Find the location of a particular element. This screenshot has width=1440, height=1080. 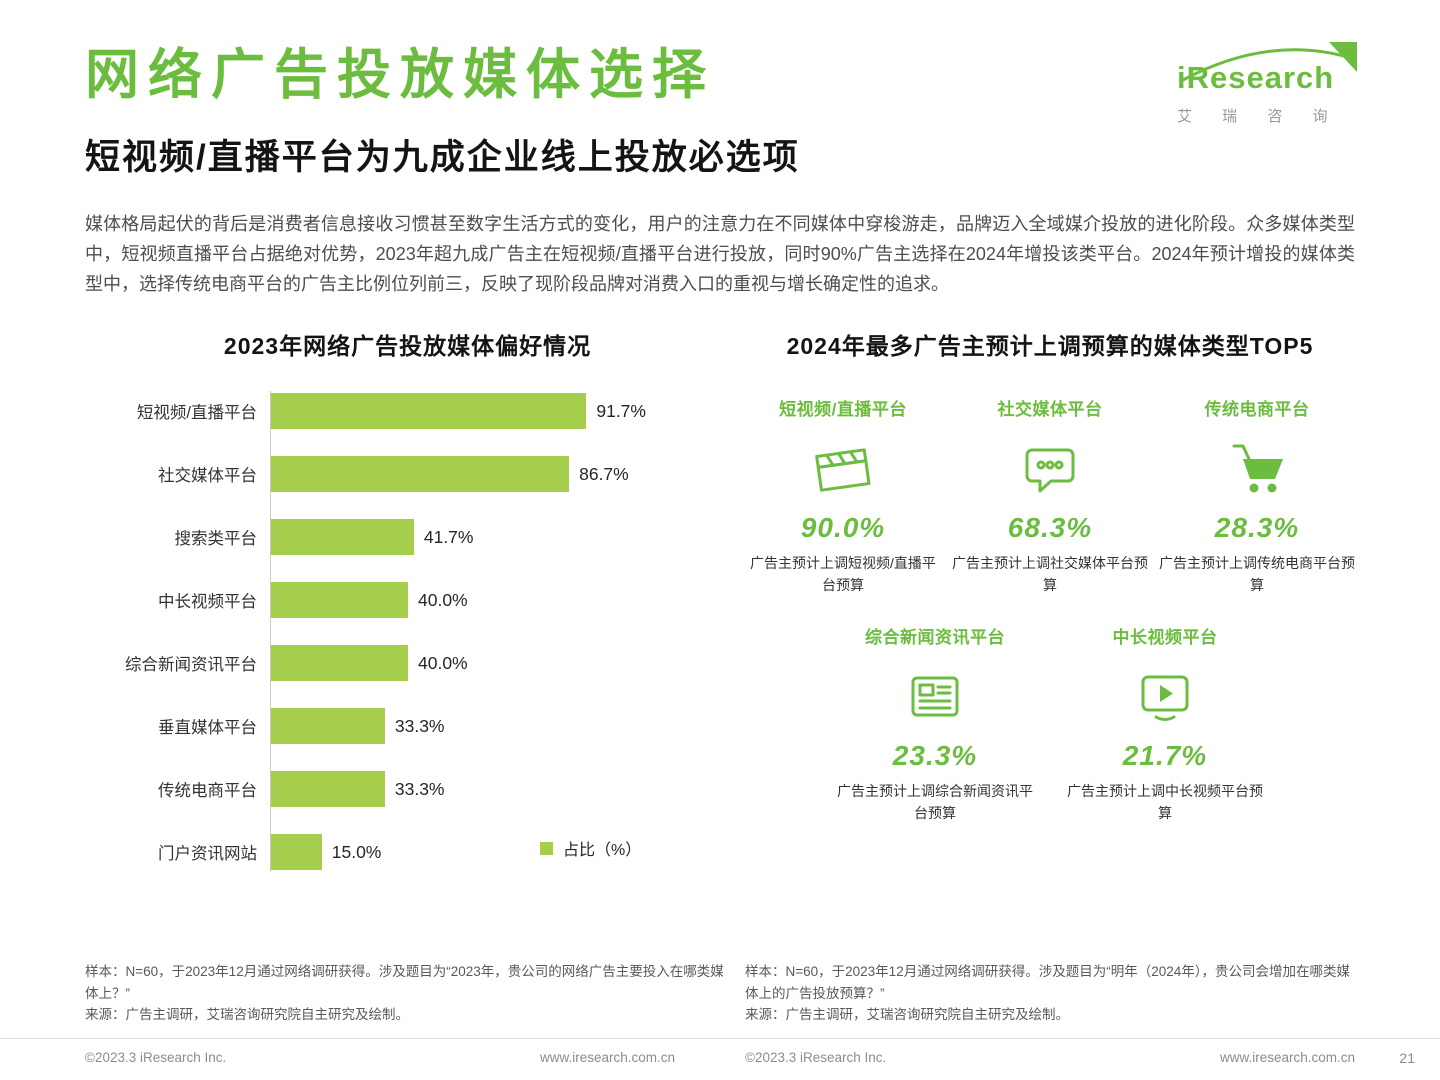

media-type-label: 传统电商平台 is located at coordinates (1257, 410).